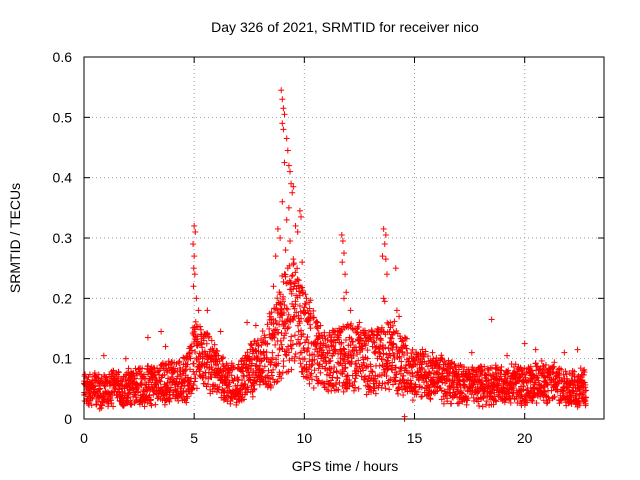 Image resolution: width=640 pixels, height=480 pixels. I want to click on x-axis-label: GPS time / hours, so click(345, 466).